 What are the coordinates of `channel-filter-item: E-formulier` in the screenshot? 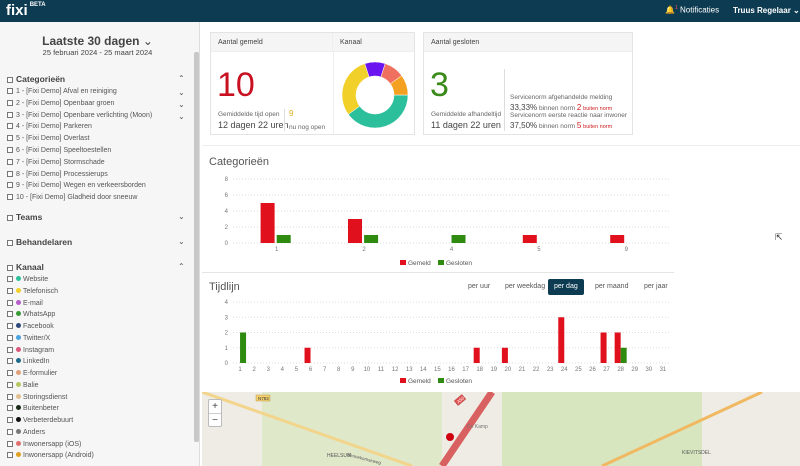 It's located at (32, 373).